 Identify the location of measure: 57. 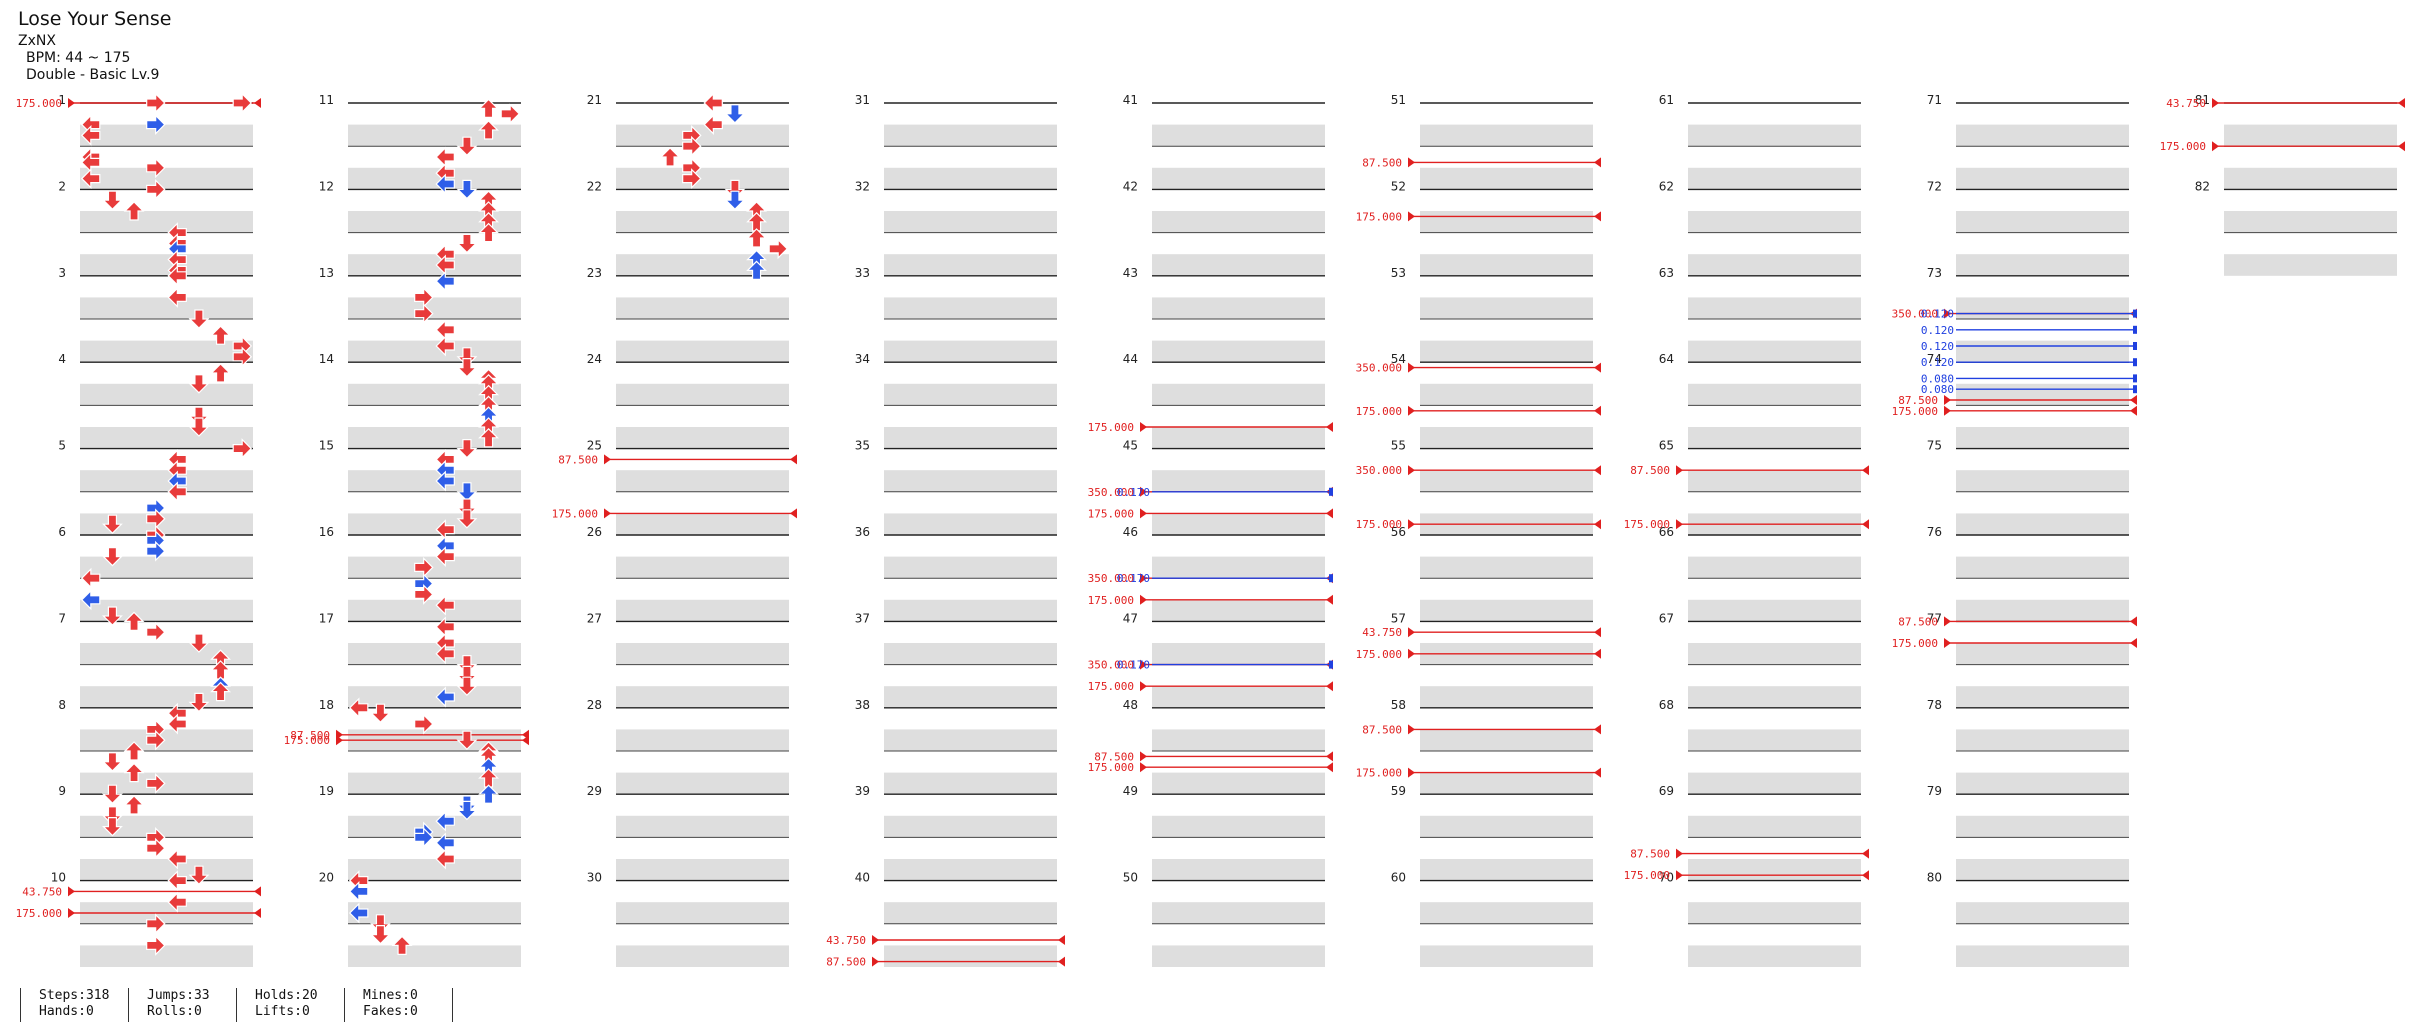
(1492, 659).